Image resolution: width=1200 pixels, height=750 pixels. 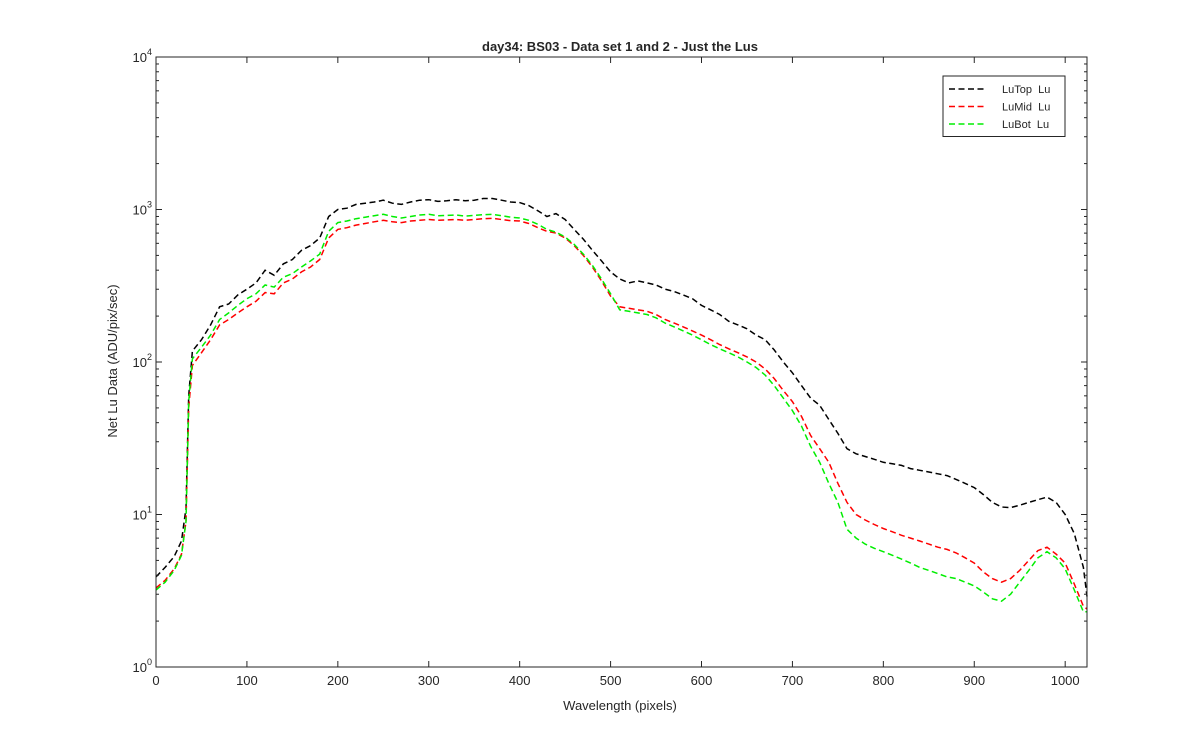 What do you see at coordinates (429, 680) in the screenshot?
I see `x-tick-label: 300` at bounding box center [429, 680].